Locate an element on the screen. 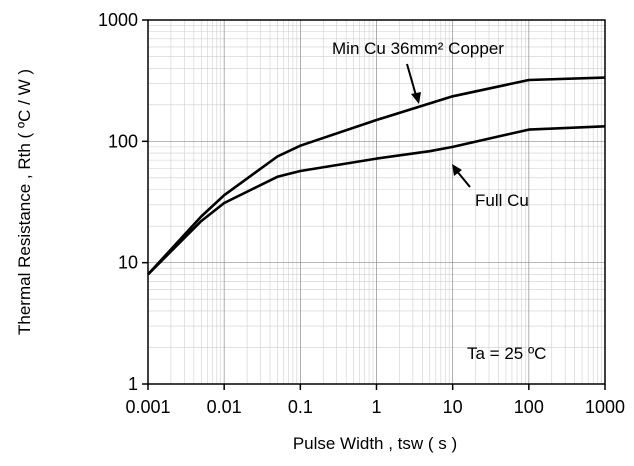  y-tick-label: 100 is located at coordinates (123, 141).